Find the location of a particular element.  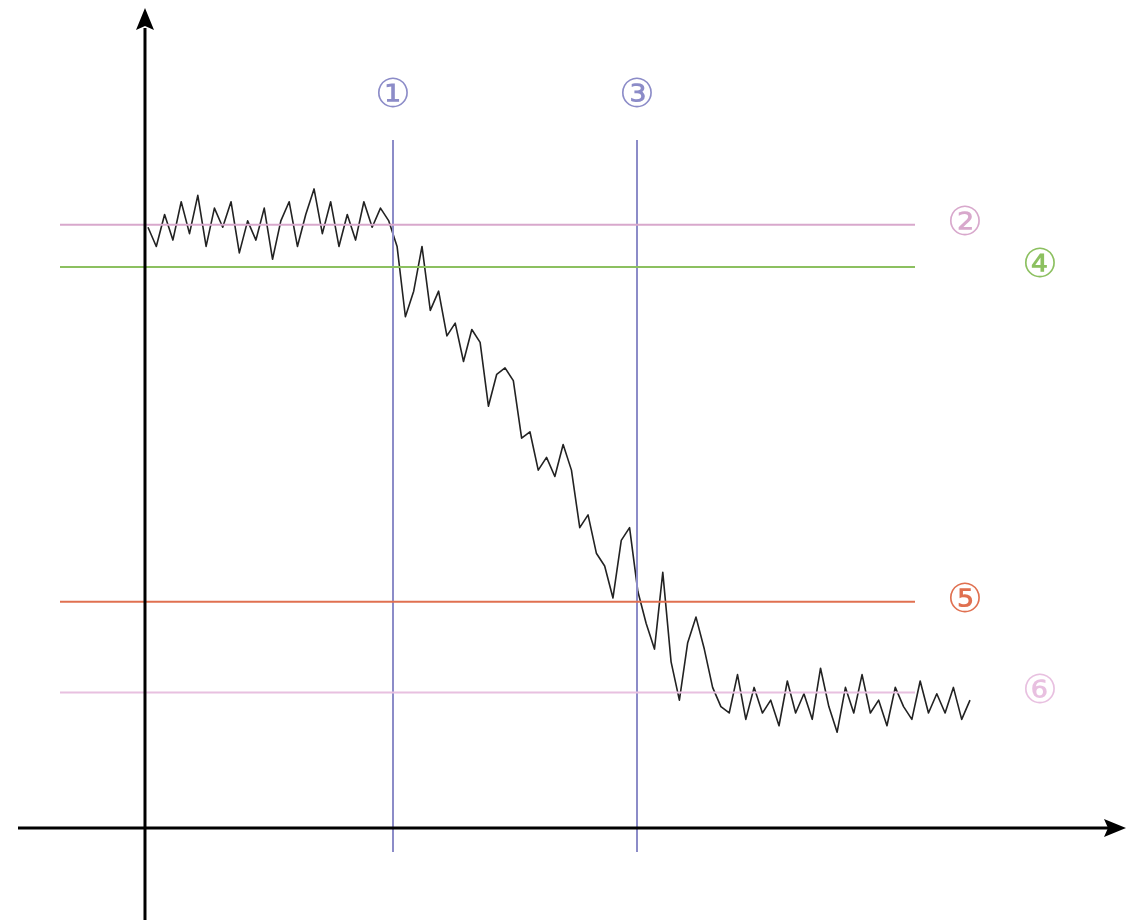

text: ③ is located at coordinates (637, 93).